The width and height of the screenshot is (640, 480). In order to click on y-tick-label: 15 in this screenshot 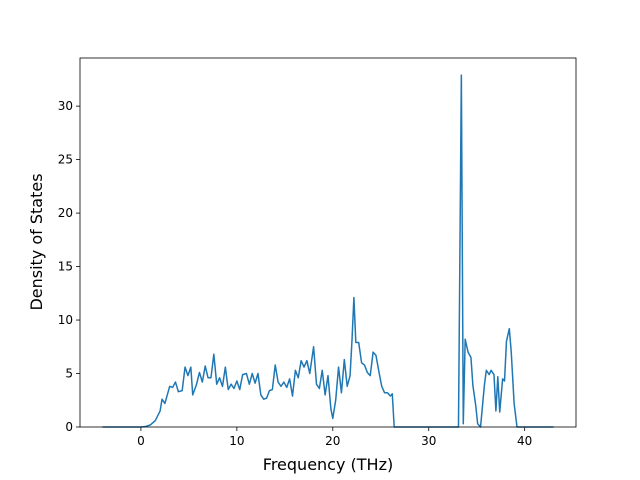, I will do `click(65, 267)`.